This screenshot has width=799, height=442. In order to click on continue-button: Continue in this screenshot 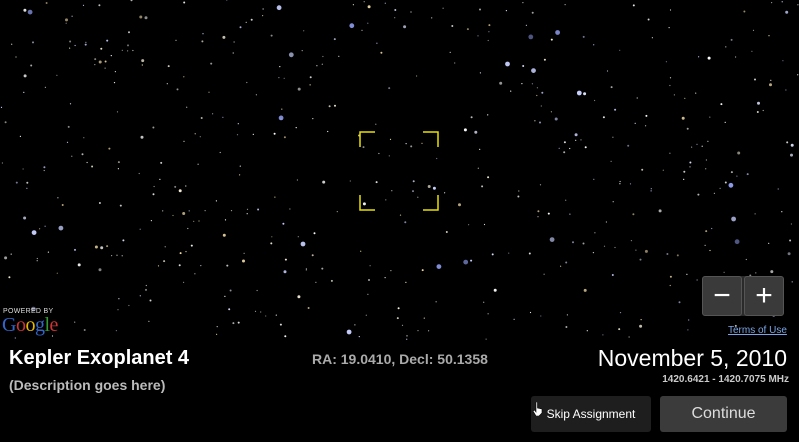, I will do `click(723, 414)`.